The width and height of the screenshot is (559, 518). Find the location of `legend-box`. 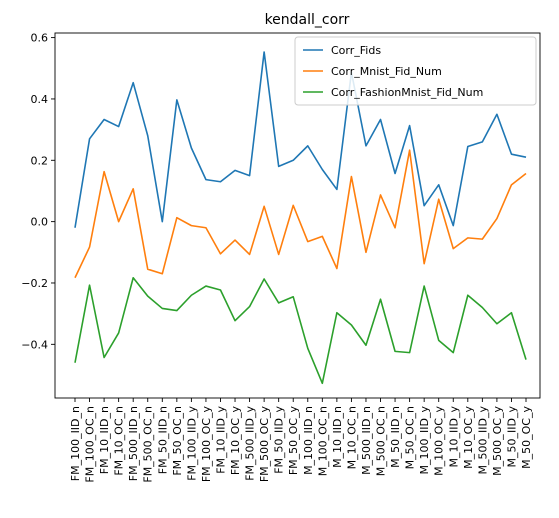

legend-box is located at coordinates (415, 71).